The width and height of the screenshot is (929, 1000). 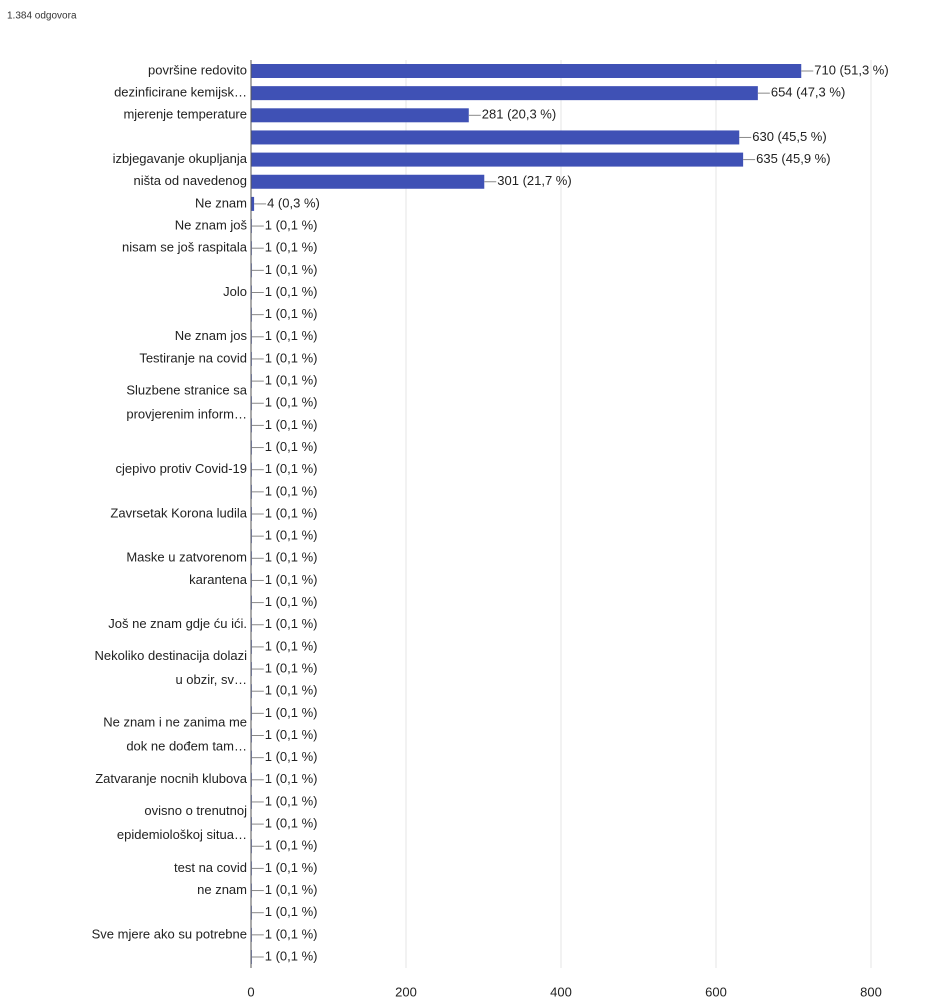 I want to click on category-label: površine redovito, so click(x=197, y=69).